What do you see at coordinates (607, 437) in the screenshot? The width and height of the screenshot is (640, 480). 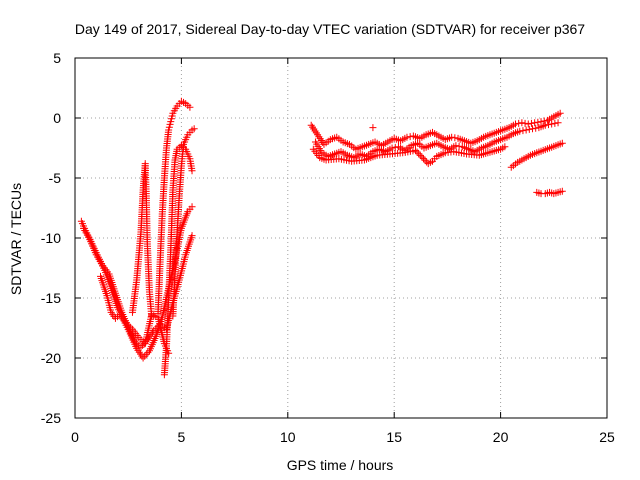 I see `x-tick-label: 25` at bounding box center [607, 437].